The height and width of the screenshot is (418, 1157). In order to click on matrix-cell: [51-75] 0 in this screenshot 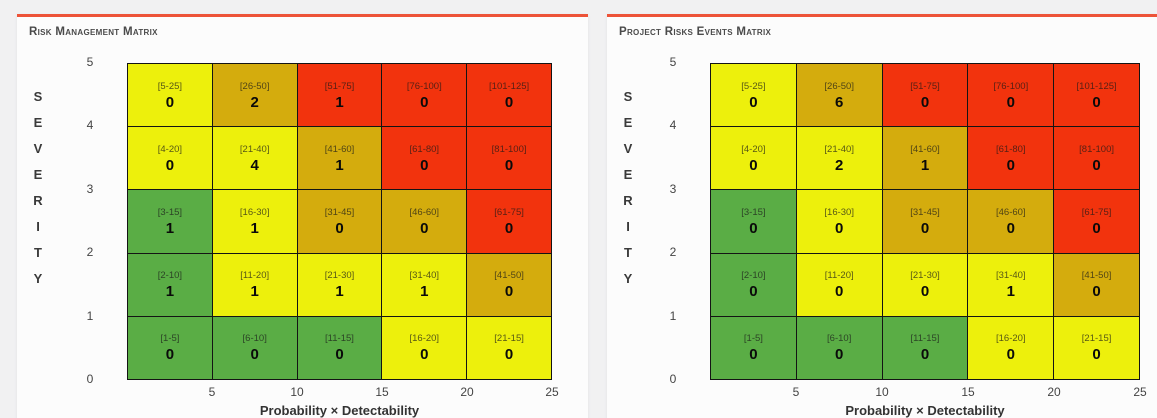, I will do `click(925, 96)`.